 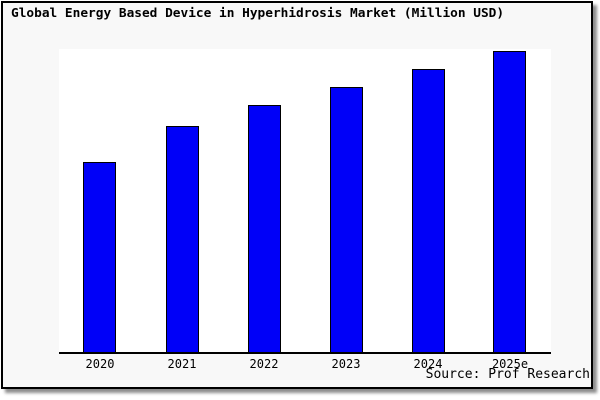 I want to click on bar-2024, so click(x=428, y=210).